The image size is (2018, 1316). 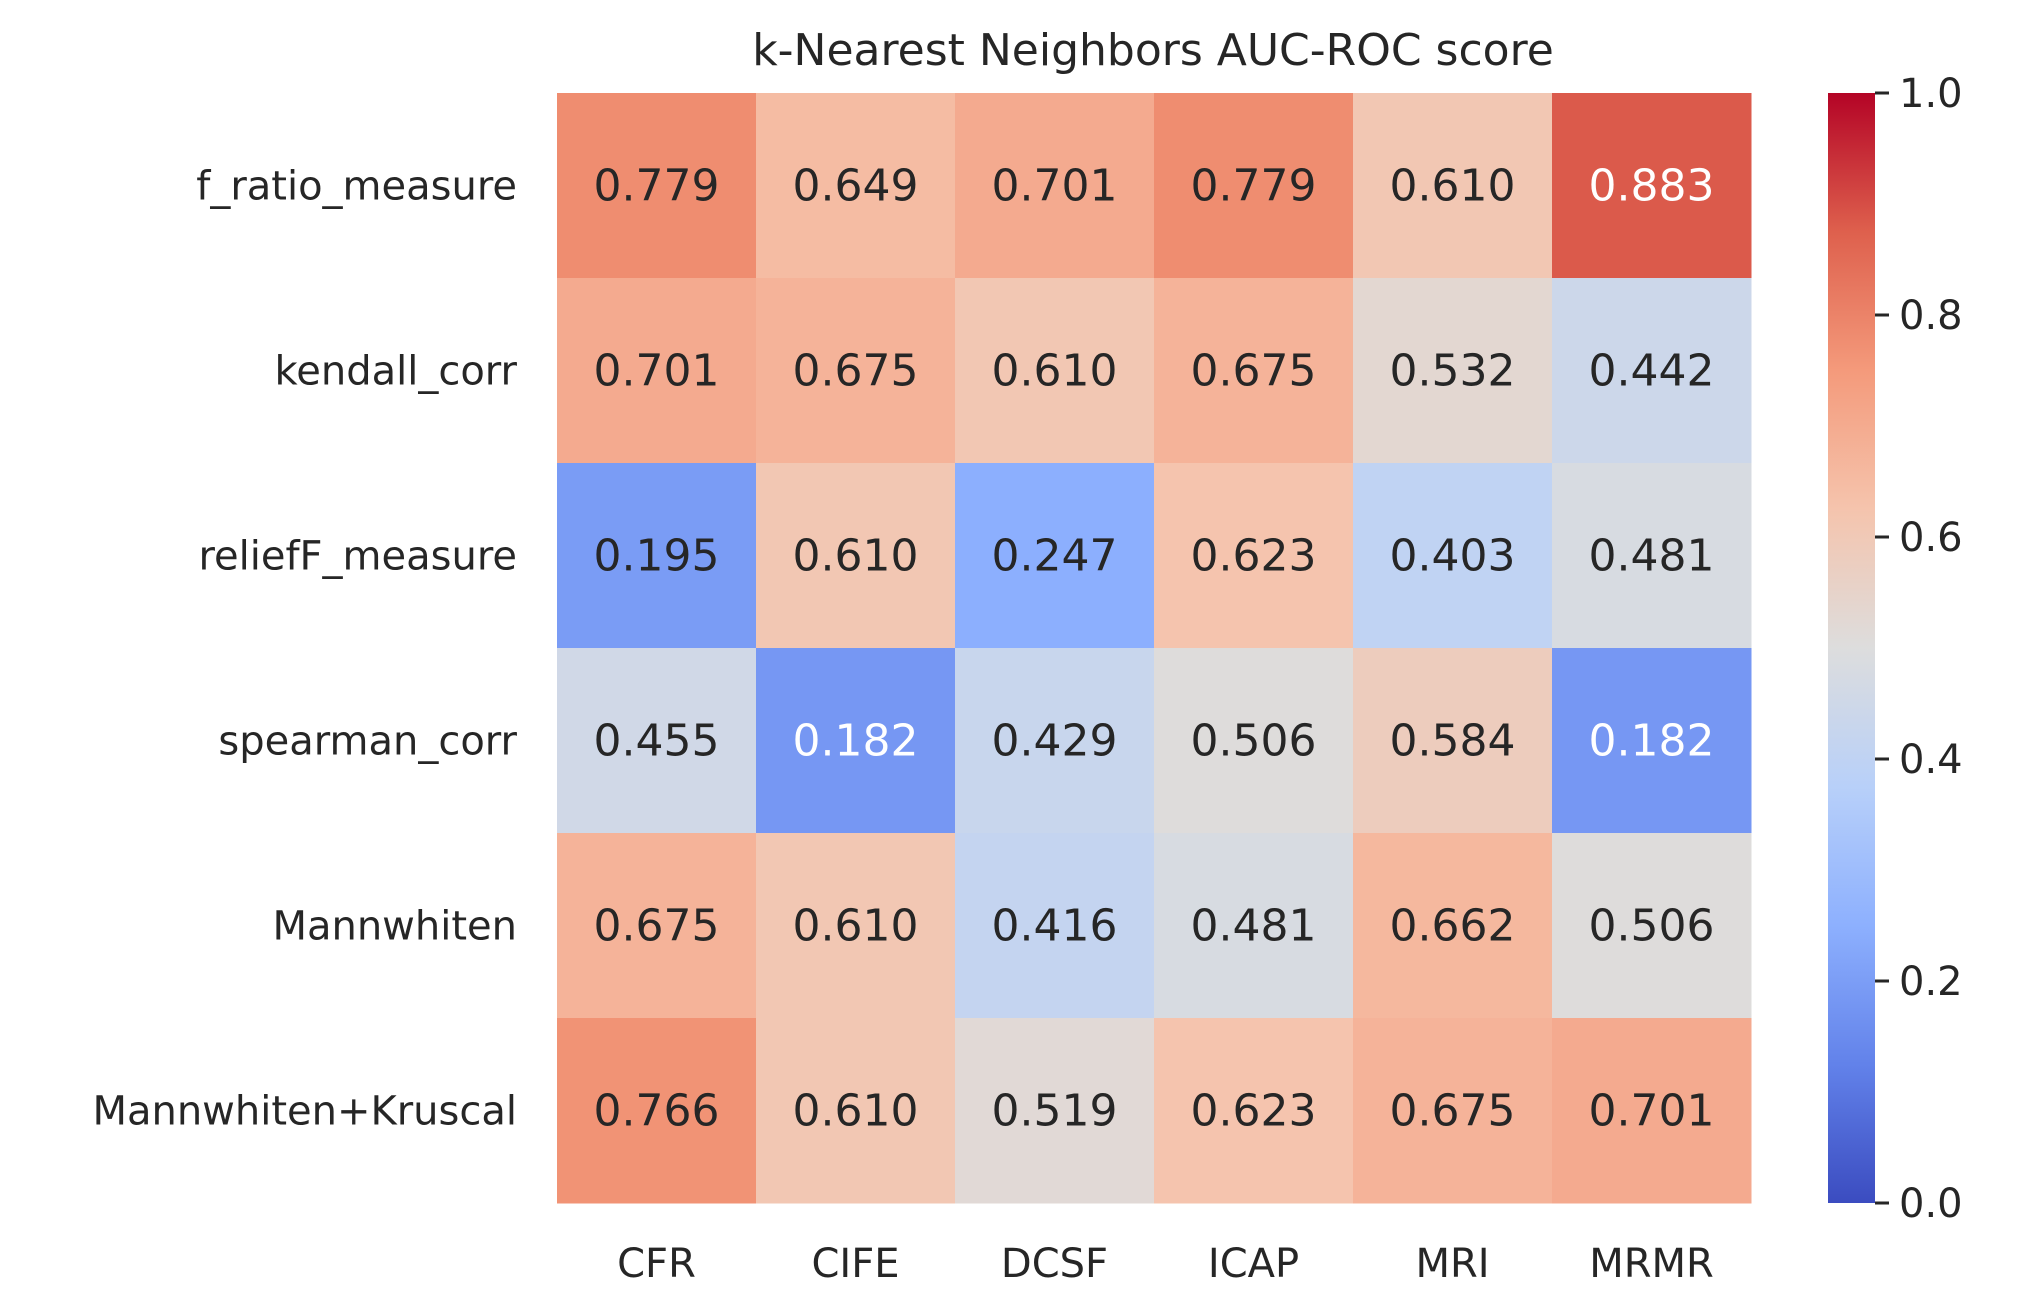 What do you see at coordinates (1165, 1264) in the screenshot?
I see `column-labels: CFR CIFE DCSF ICAP MRI MRMR` at bounding box center [1165, 1264].